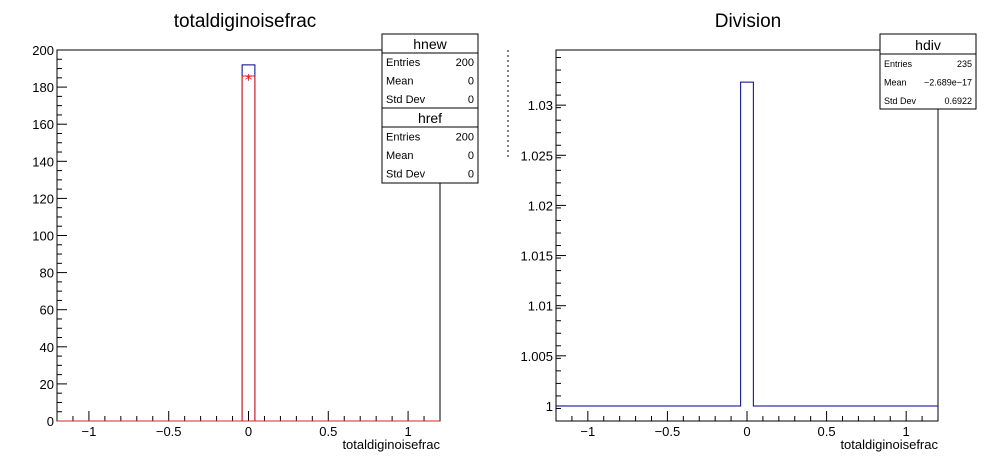  Describe the element at coordinates (536, 155) in the screenshot. I see `y-tick-label: 1.025` at that location.